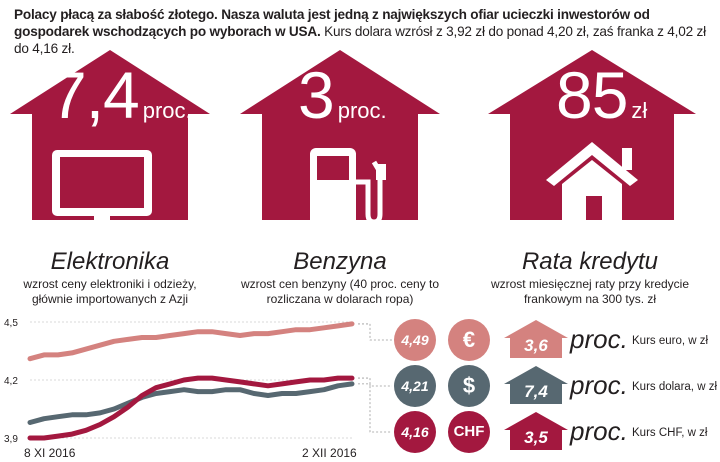  Describe the element at coordinates (121, 95) in the screenshot. I see `stat-value-elektronika: 7,4 proc.` at that location.